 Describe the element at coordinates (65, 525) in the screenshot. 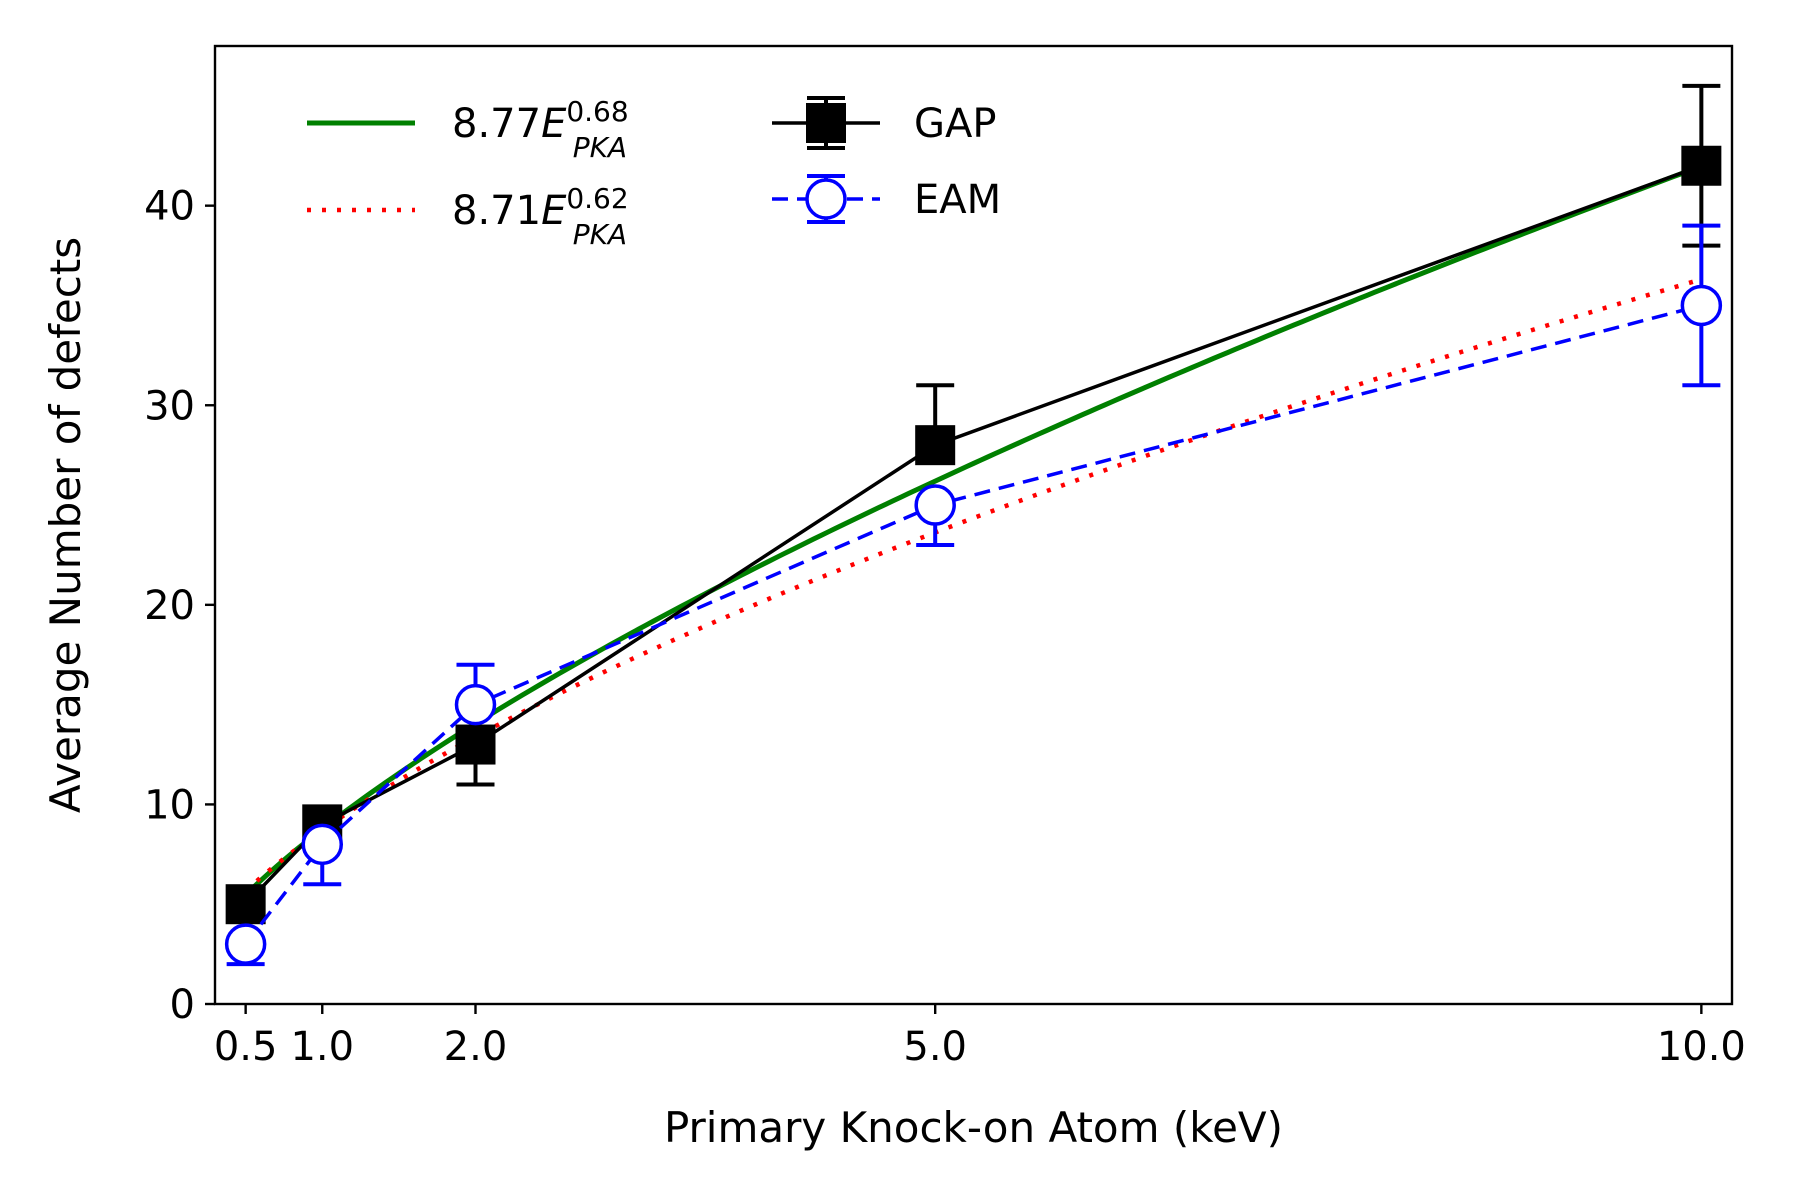

I see `y-axis-label: Average Number of defects` at that location.